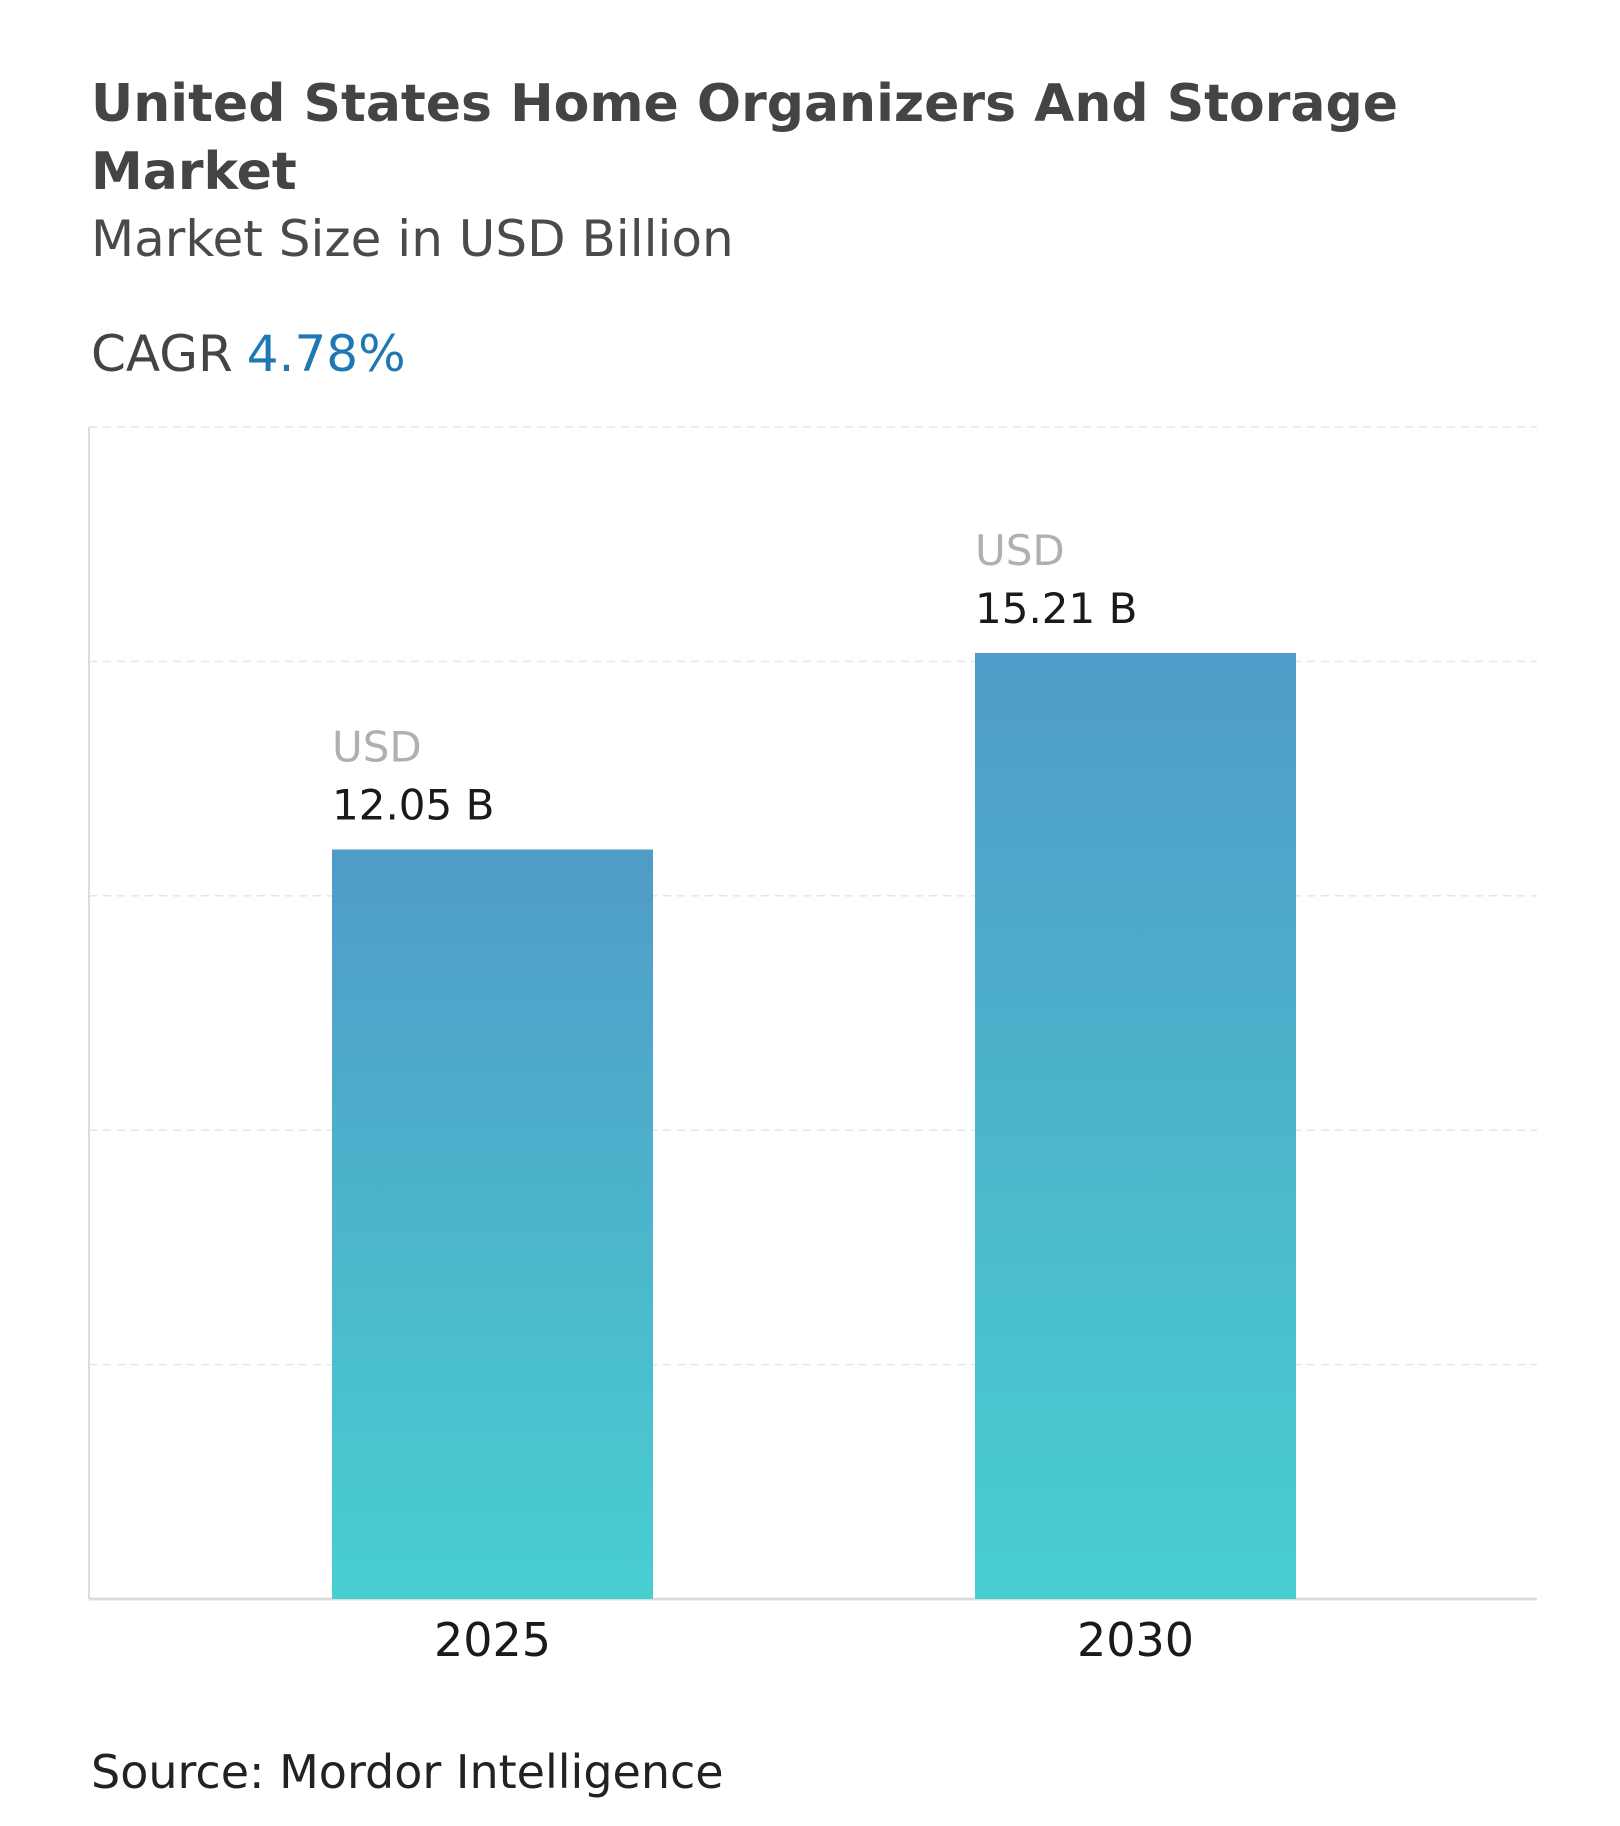 This screenshot has width=1620, height=1826. Describe the element at coordinates (412, 239) in the screenshot. I see `chart-subtitle: Market Size in USD Billion` at that location.